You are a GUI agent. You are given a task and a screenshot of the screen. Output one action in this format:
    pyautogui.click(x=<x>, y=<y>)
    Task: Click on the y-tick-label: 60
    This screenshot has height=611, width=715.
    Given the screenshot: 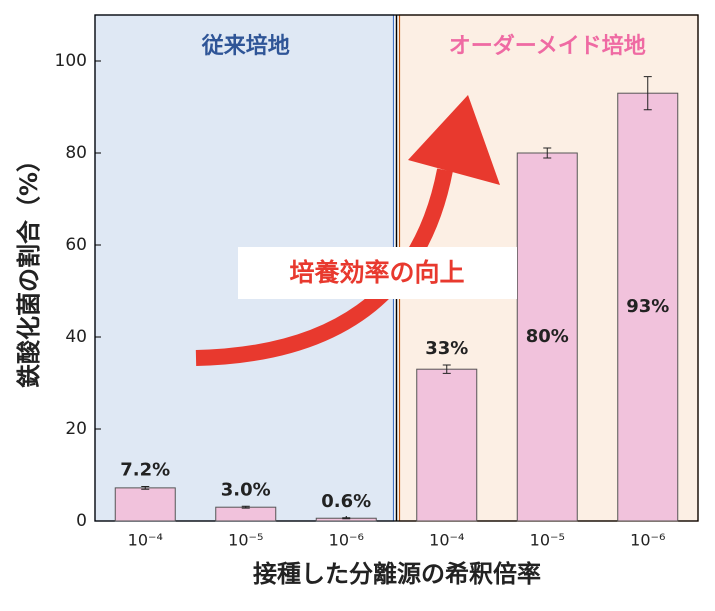 What is the action you would take?
    pyautogui.click(x=76, y=245)
    